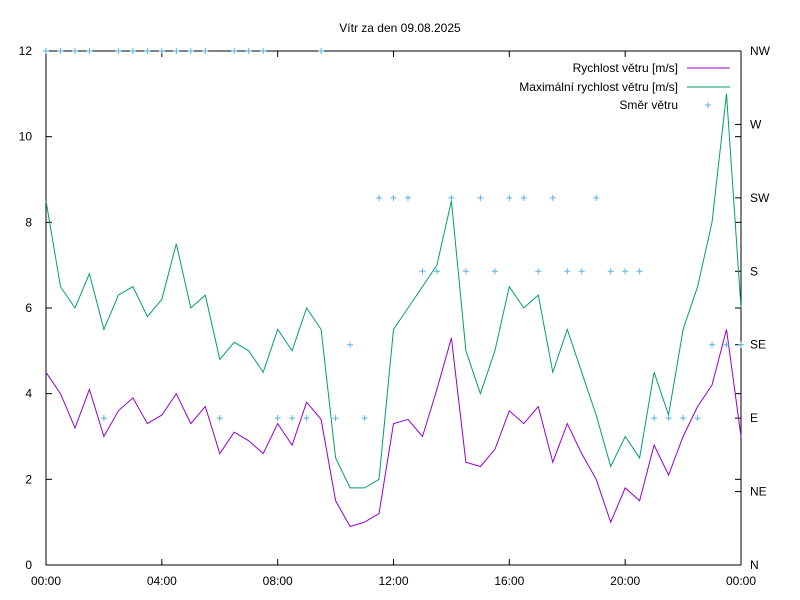 Image resolution: width=800 pixels, height=600 pixels. I want to click on legend-swatch, so click(708, 105).